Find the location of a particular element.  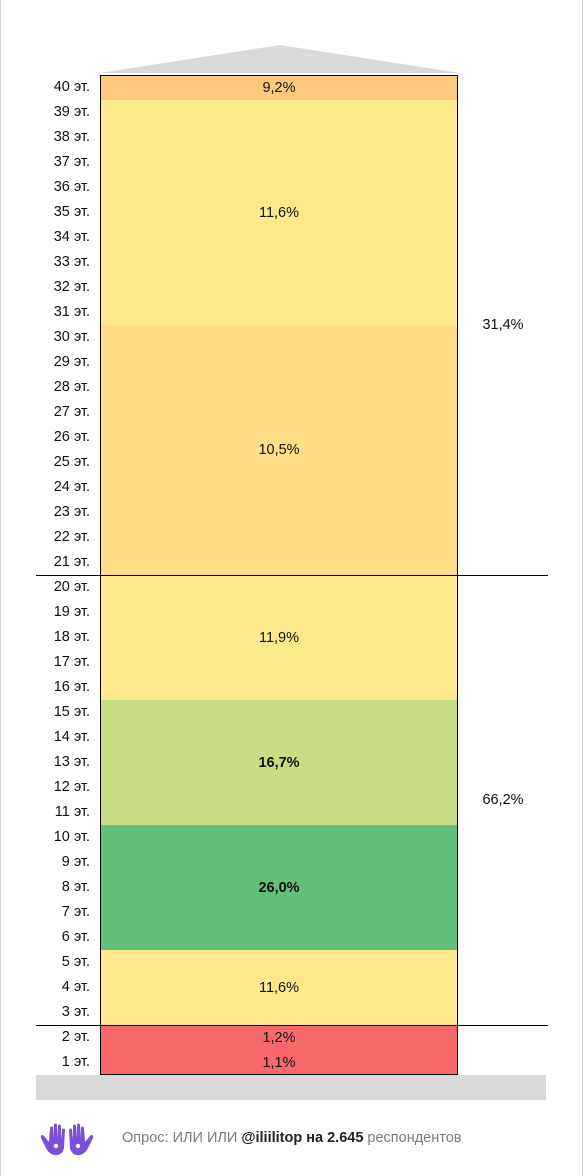

floor-range-bar: 10,5% is located at coordinates (279, 450).